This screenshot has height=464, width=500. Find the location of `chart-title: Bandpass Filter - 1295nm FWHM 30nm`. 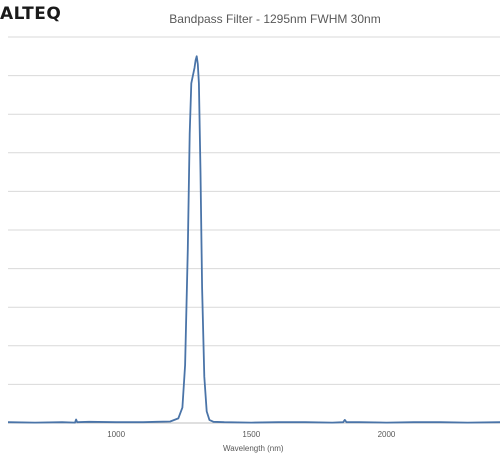

chart-title: Bandpass Filter - 1295nm FWHM 30nm is located at coordinates (275, 19).